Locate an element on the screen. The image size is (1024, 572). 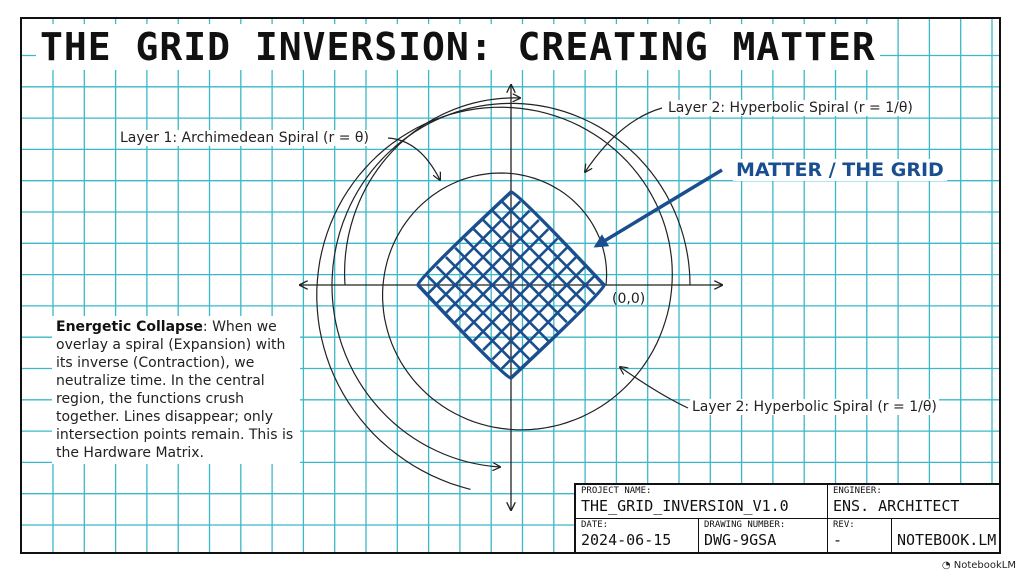
date-label: DATE: is located at coordinates (595, 525).